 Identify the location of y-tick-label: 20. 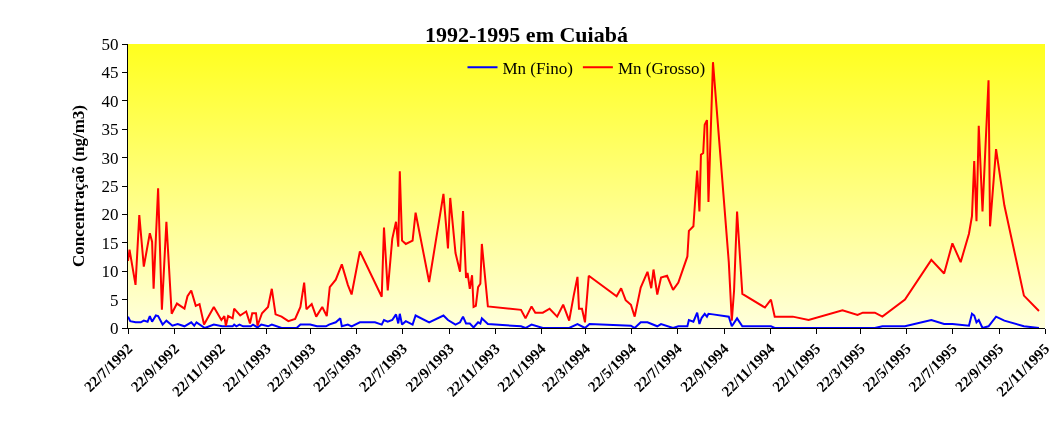
(110, 215).